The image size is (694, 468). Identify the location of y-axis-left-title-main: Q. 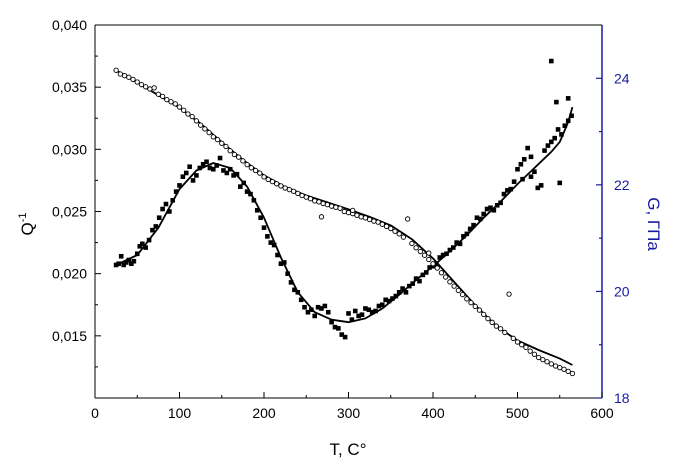
(27, 228).